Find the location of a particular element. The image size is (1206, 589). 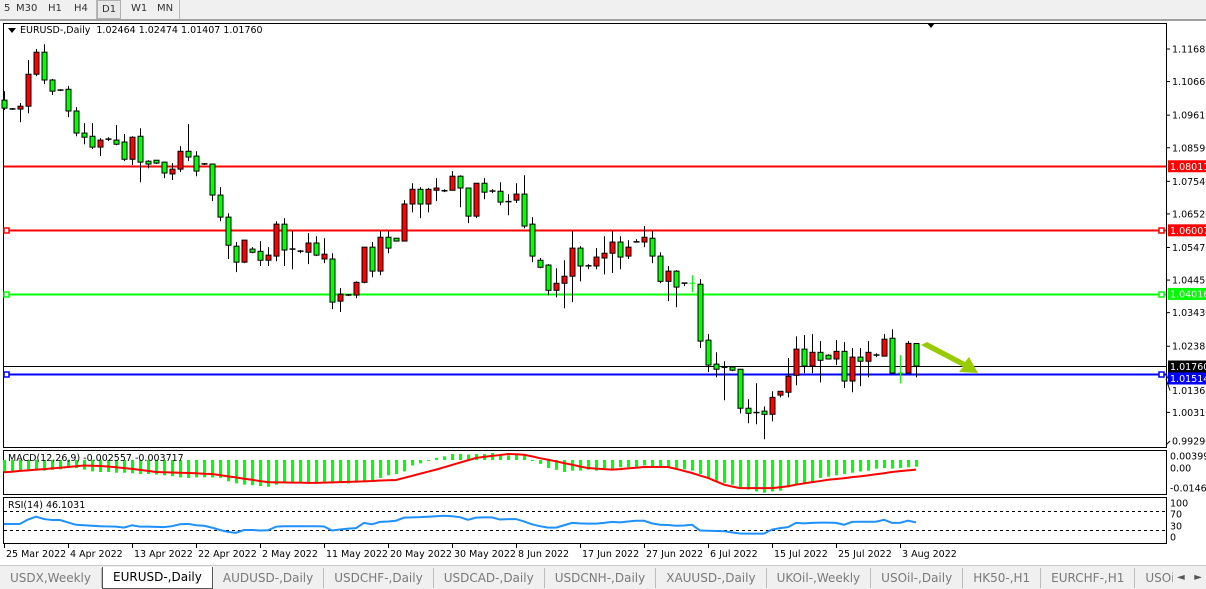

price-axis-label: 1.06520 is located at coordinates (1189, 214).